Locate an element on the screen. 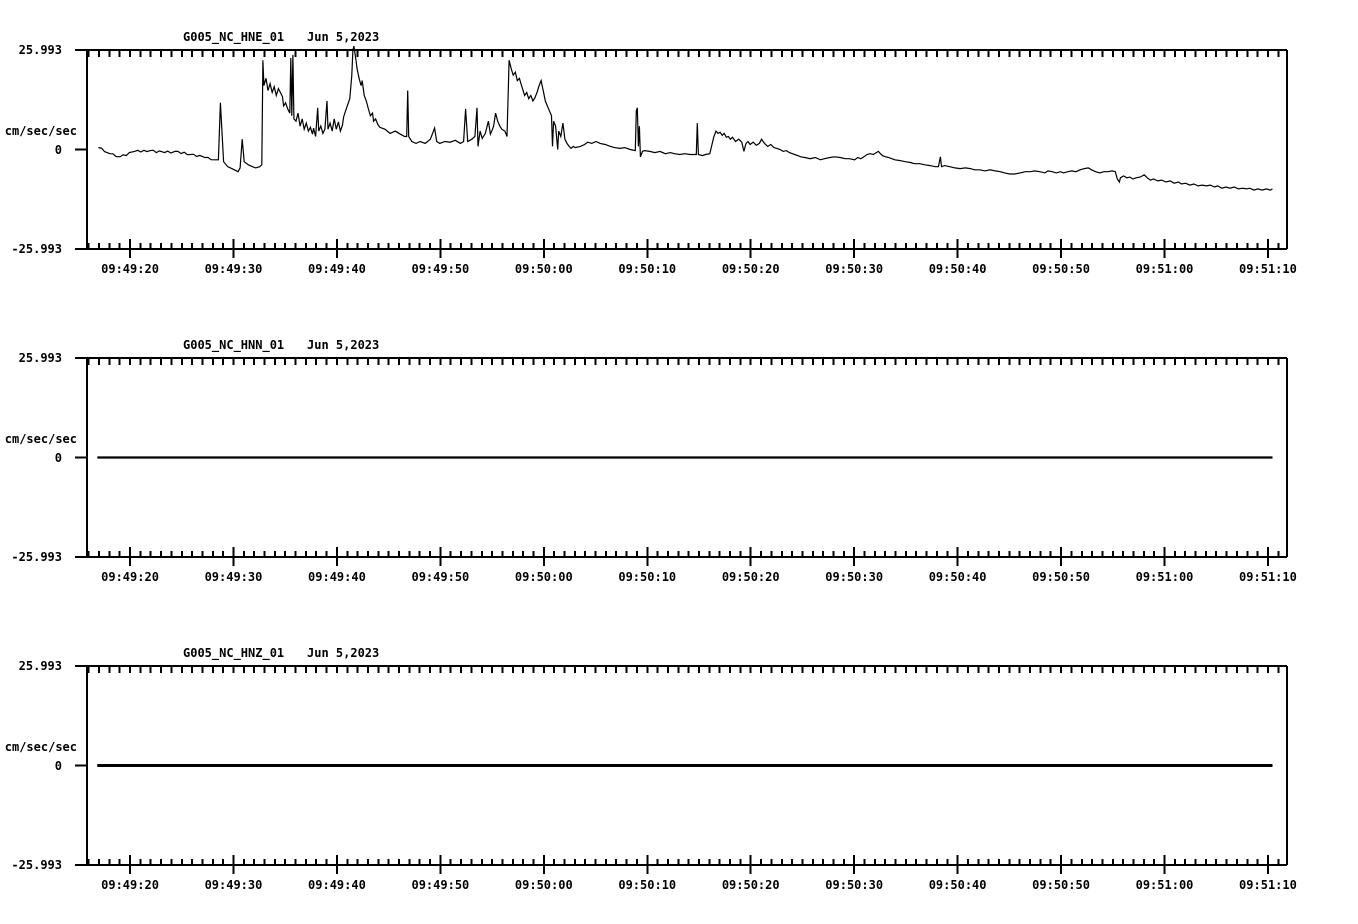 Image resolution: width=1358 pixels, height=924 pixels. panel-title-station: G005_NC_HNE_01 is located at coordinates (234, 37).